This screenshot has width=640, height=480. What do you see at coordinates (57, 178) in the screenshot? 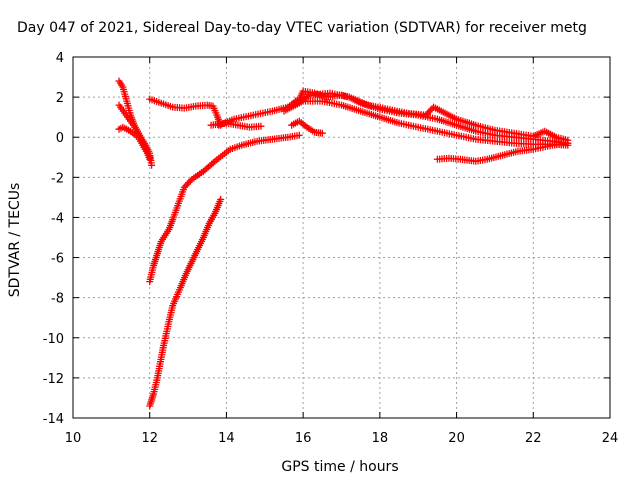
I see `y-tick-label: -2` at bounding box center [57, 178].